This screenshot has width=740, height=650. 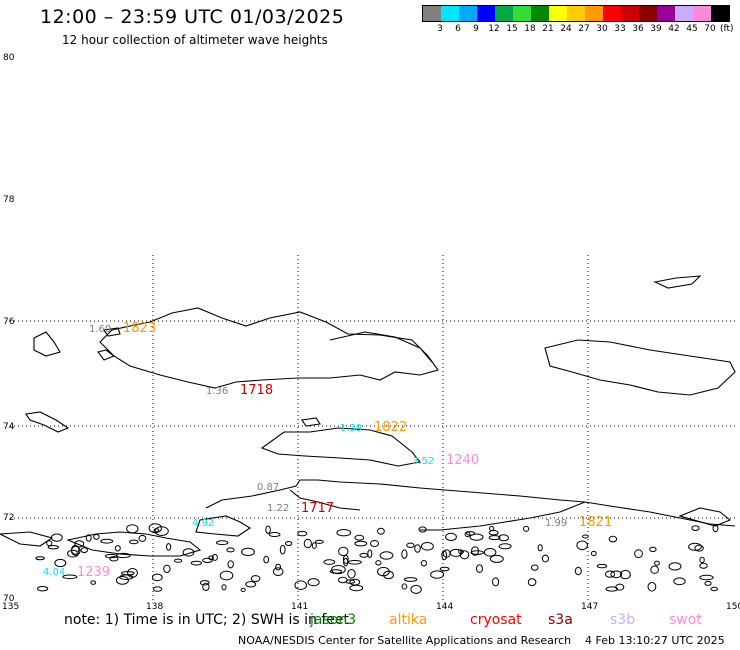 I want to click on swh-value: 1.39, so click(x=351, y=428).